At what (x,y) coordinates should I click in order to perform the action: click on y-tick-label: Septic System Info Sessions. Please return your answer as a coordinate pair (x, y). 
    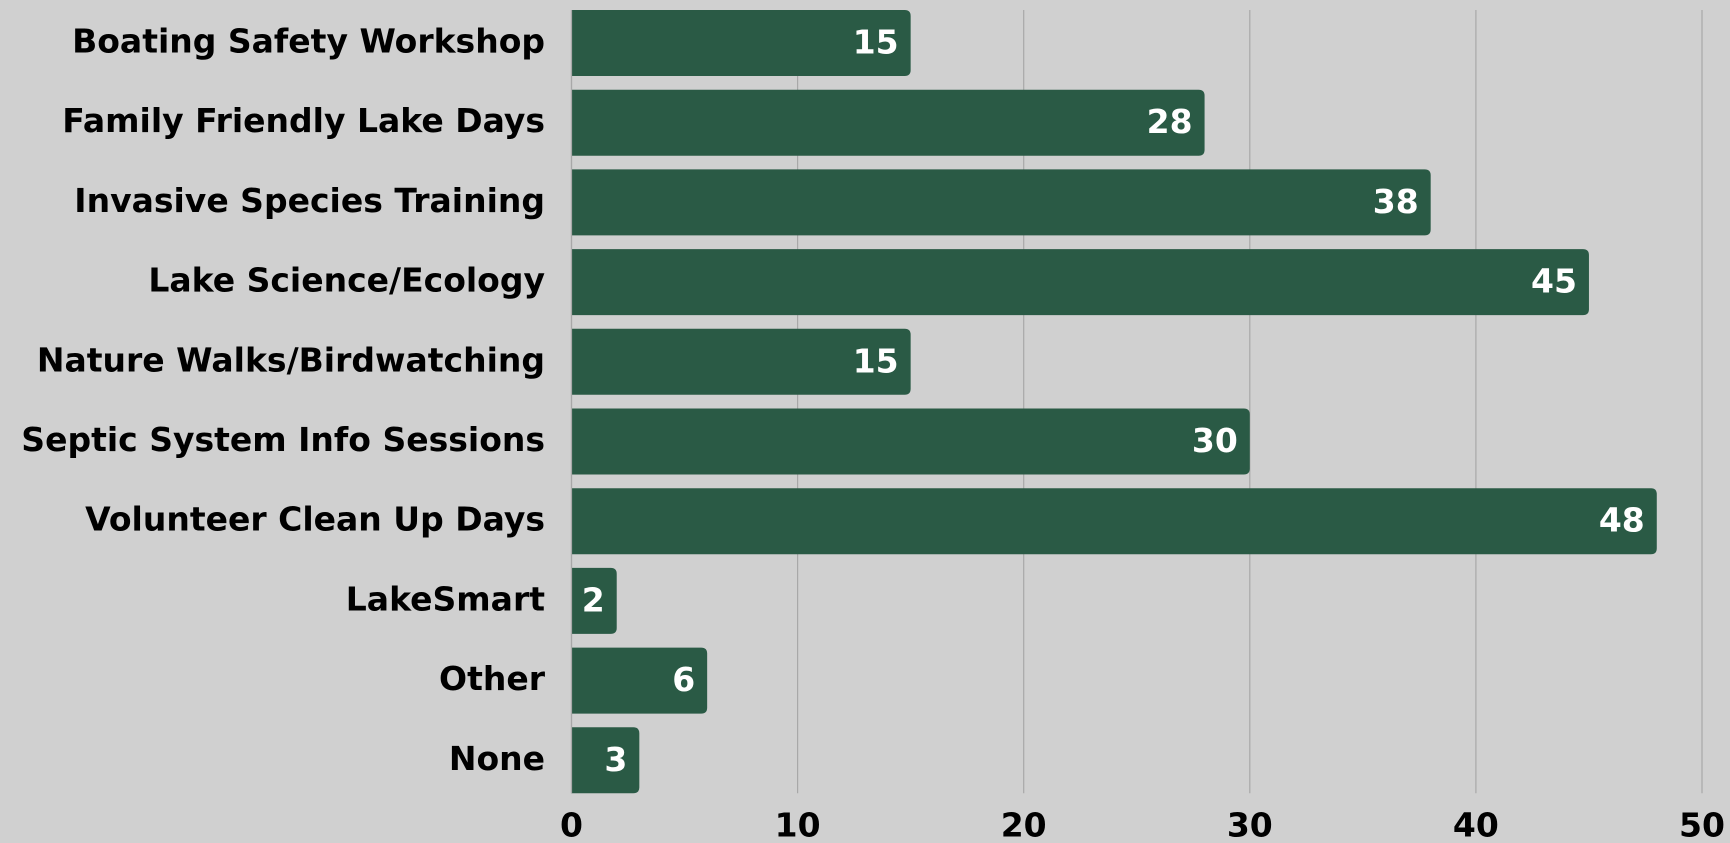
    Looking at the image, I should click on (283, 439).